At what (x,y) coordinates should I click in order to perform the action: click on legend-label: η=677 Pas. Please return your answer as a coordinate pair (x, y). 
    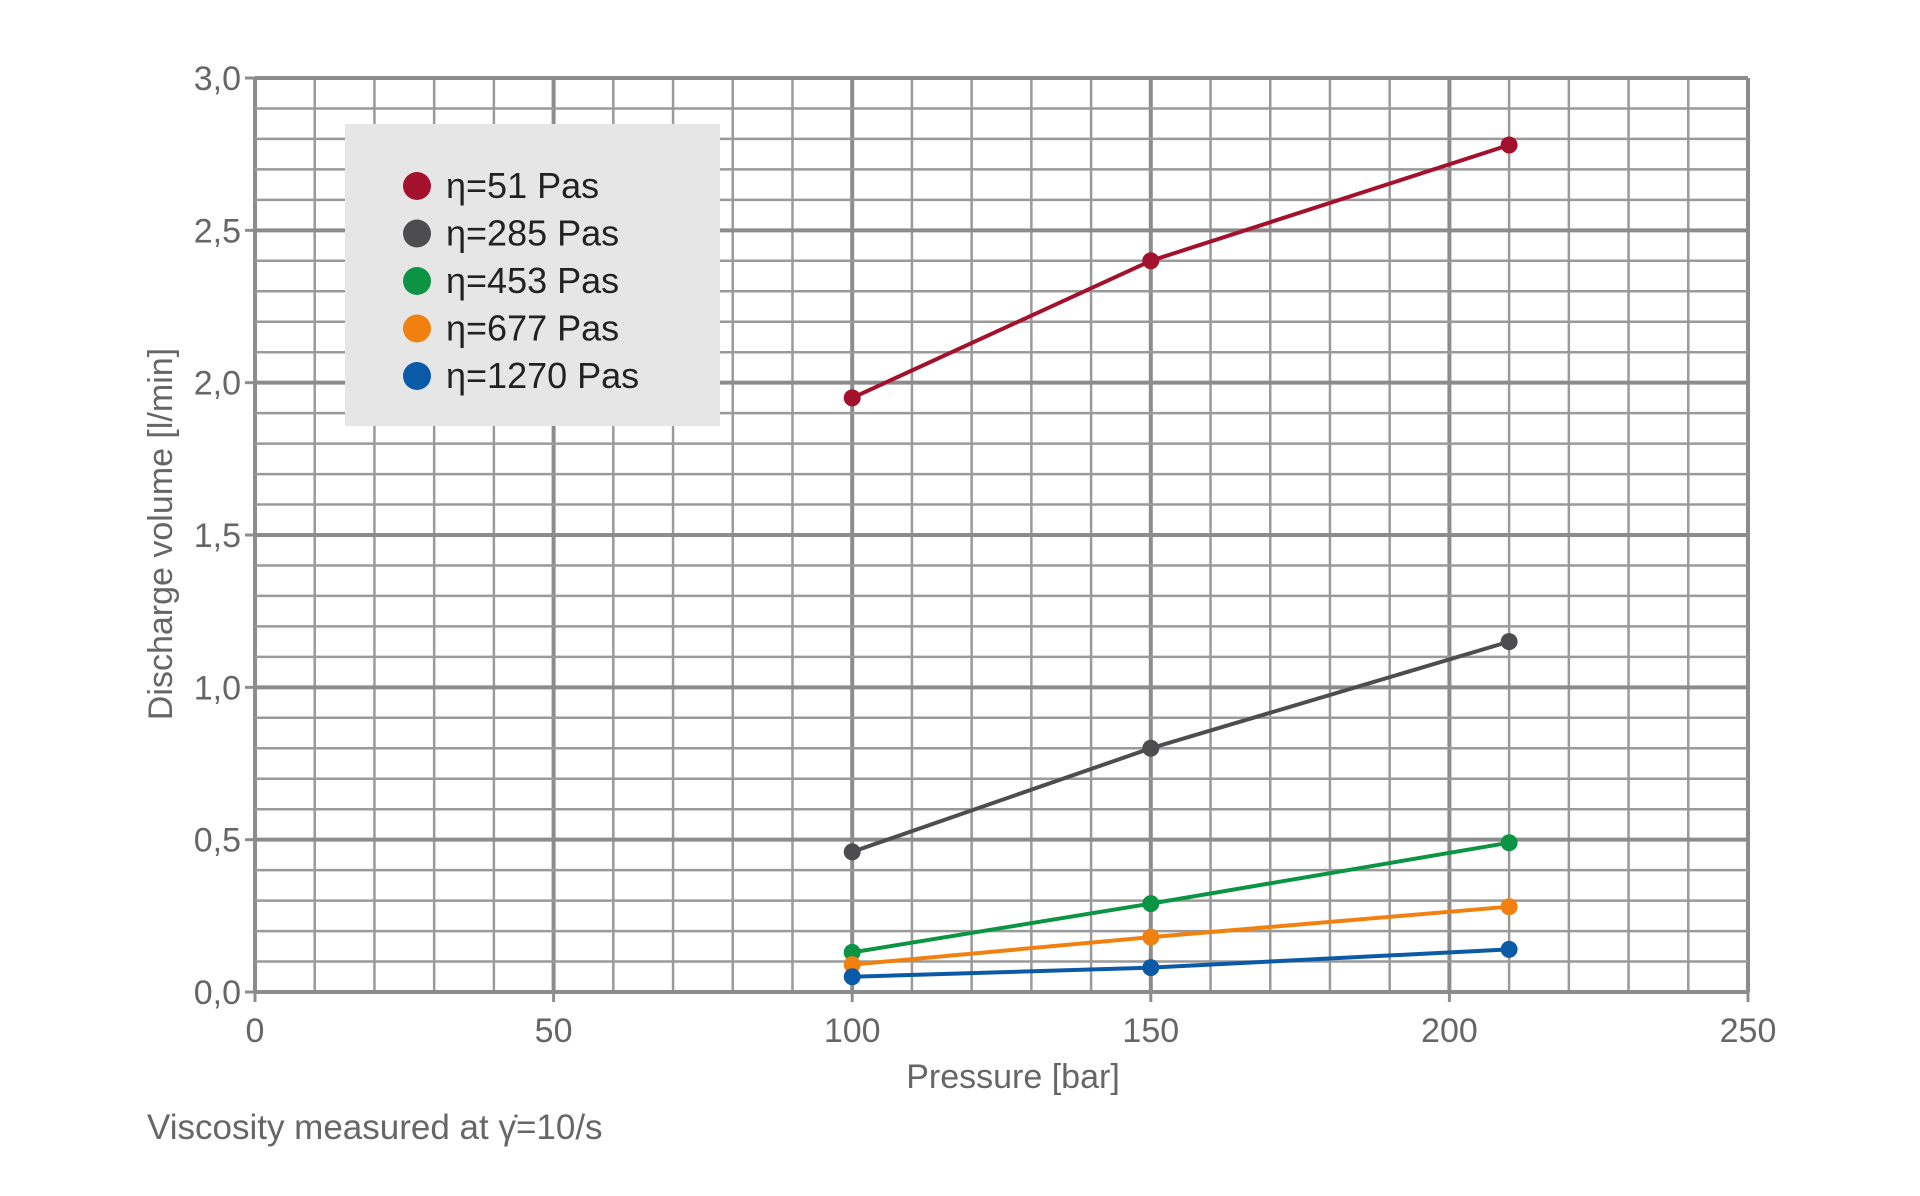
    Looking at the image, I should click on (532, 328).